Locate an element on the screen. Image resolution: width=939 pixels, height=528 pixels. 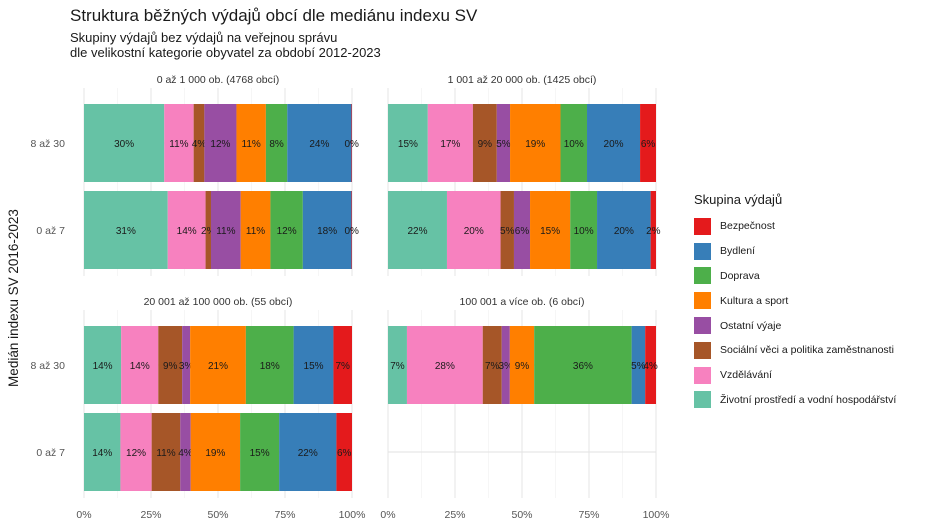
legend-item: Bezpečnost is located at coordinates (795, 226).